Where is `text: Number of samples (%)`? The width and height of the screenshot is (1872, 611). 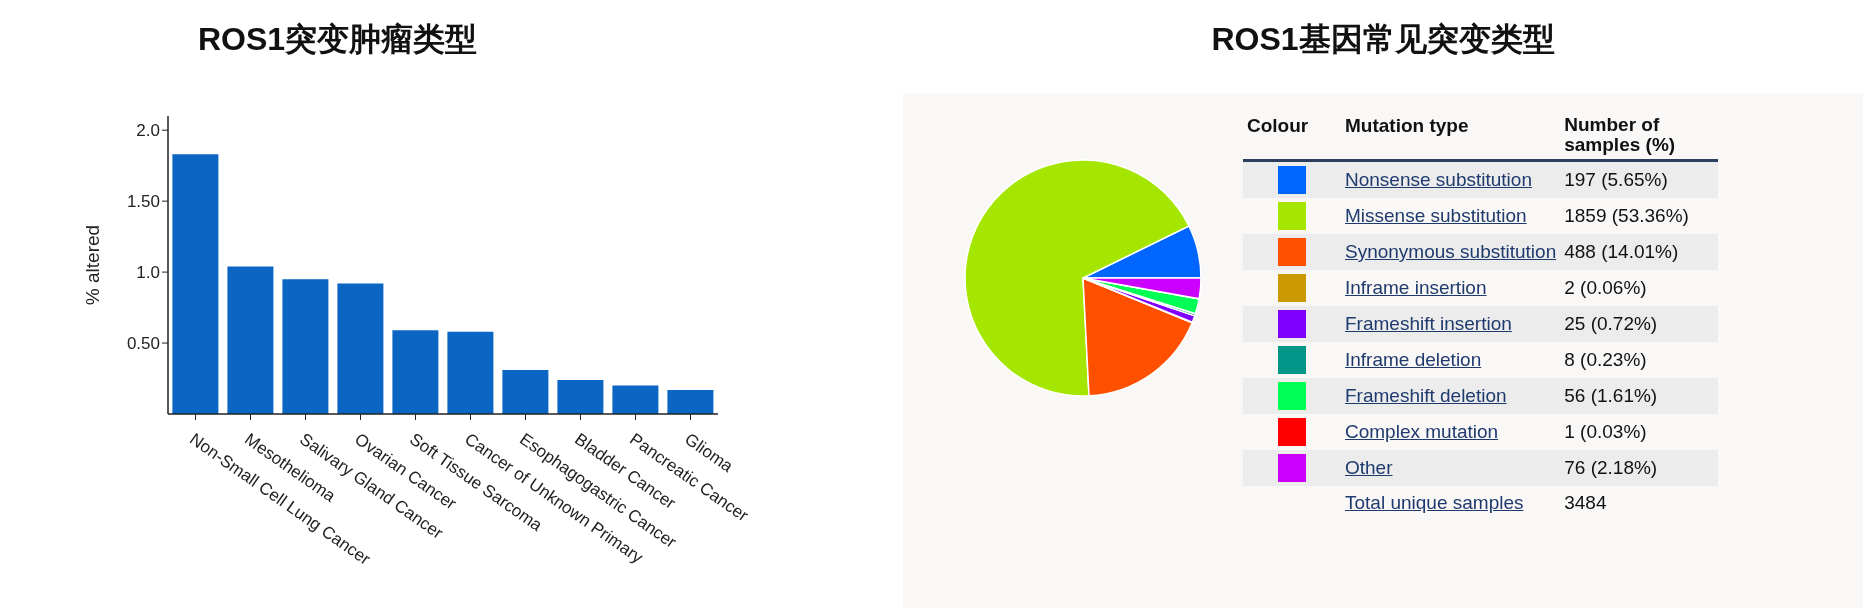 text: Number of samples (%) is located at coordinates (1620, 135).